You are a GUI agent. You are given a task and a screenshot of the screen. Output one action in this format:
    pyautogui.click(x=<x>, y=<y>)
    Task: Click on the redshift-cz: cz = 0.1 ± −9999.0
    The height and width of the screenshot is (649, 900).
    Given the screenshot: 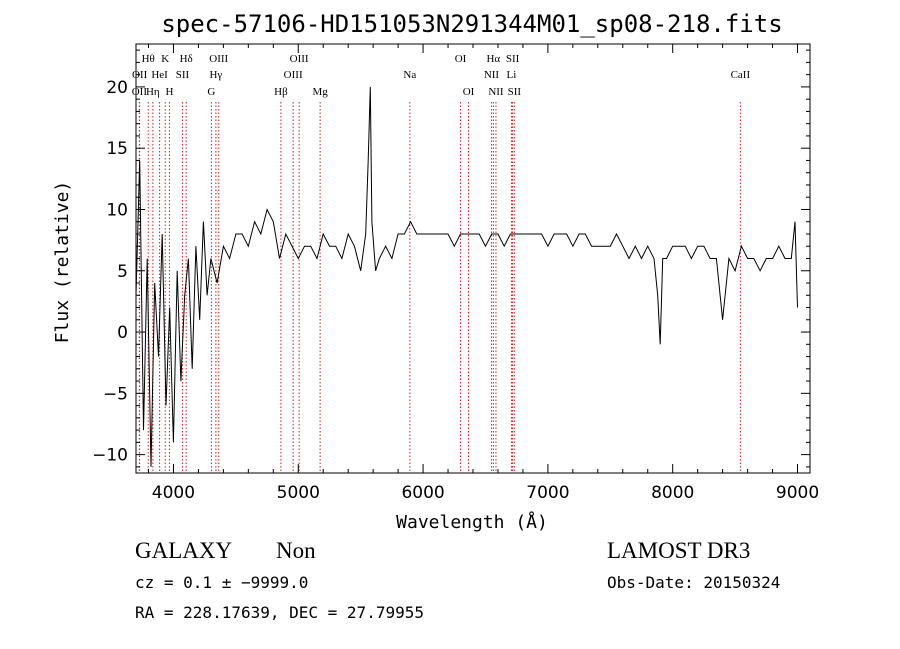 What is the action you would take?
    pyautogui.click(x=222, y=582)
    